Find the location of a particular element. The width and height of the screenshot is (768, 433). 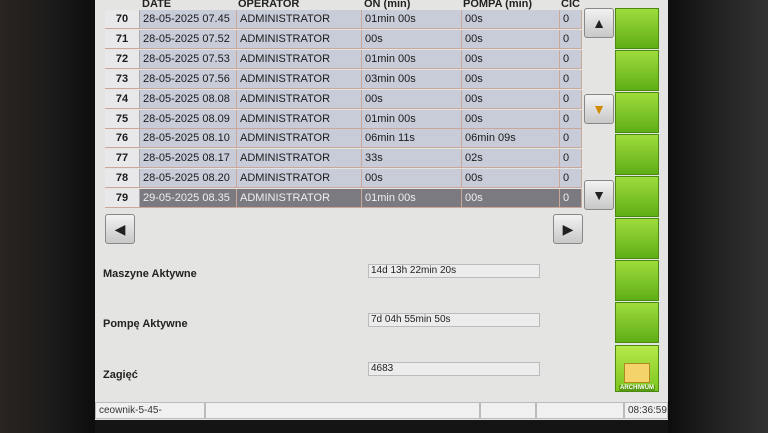

triangle-up-icon: ▲ is located at coordinates (599, 23).